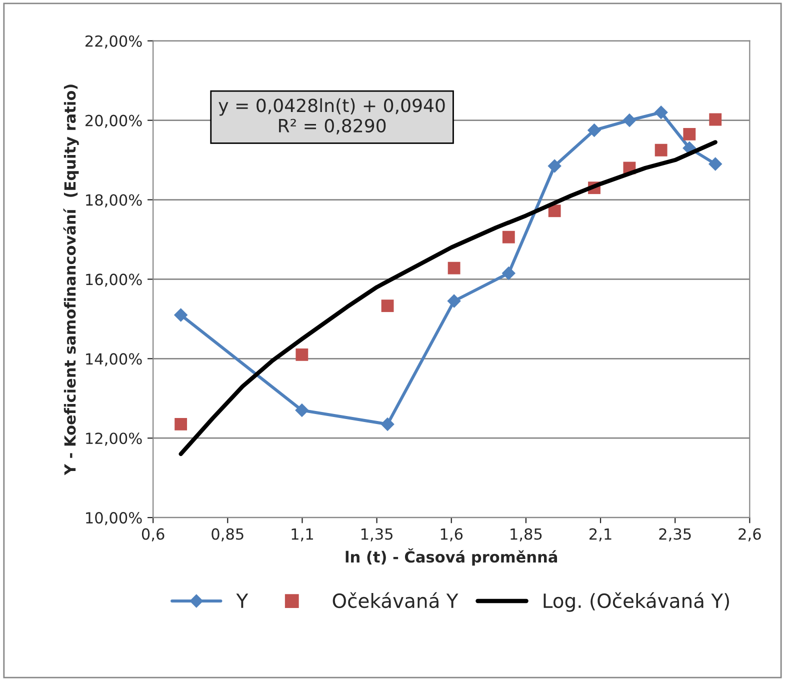 This screenshot has width=785, height=681. I want to click on x-tick-label: 2,35, so click(675, 535).